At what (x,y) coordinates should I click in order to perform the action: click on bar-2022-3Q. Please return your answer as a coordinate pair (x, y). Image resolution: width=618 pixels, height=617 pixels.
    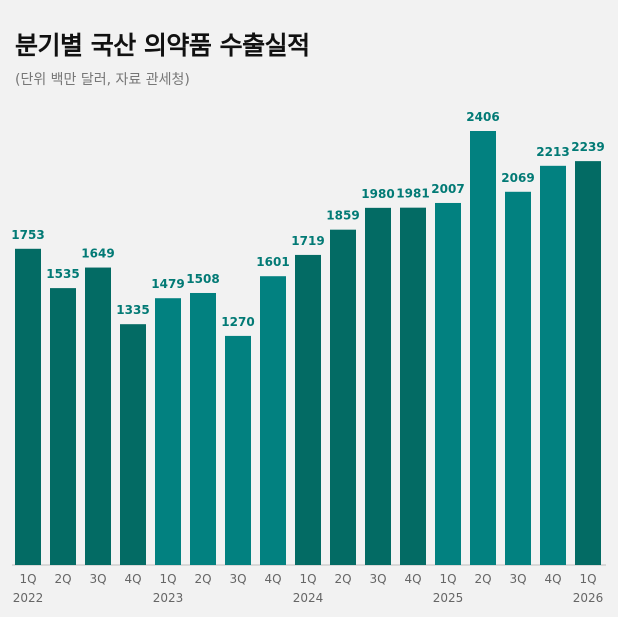
    Looking at the image, I should click on (98, 416).